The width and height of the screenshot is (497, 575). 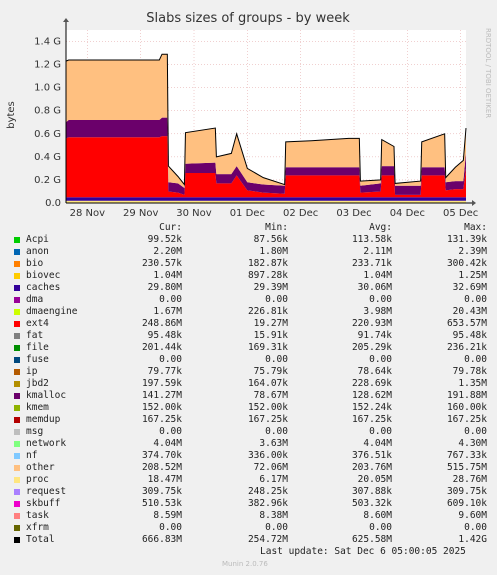 I want to click on legend-max: 767.33k, so click(x=466, y=455).